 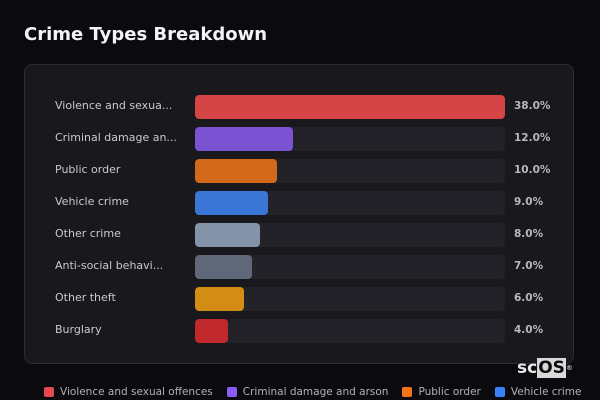 What do you see at coordinates (315, 392) in the screenshot?
I see `legend-label: Criminal damage and arson` at bounding box center [315, 392].